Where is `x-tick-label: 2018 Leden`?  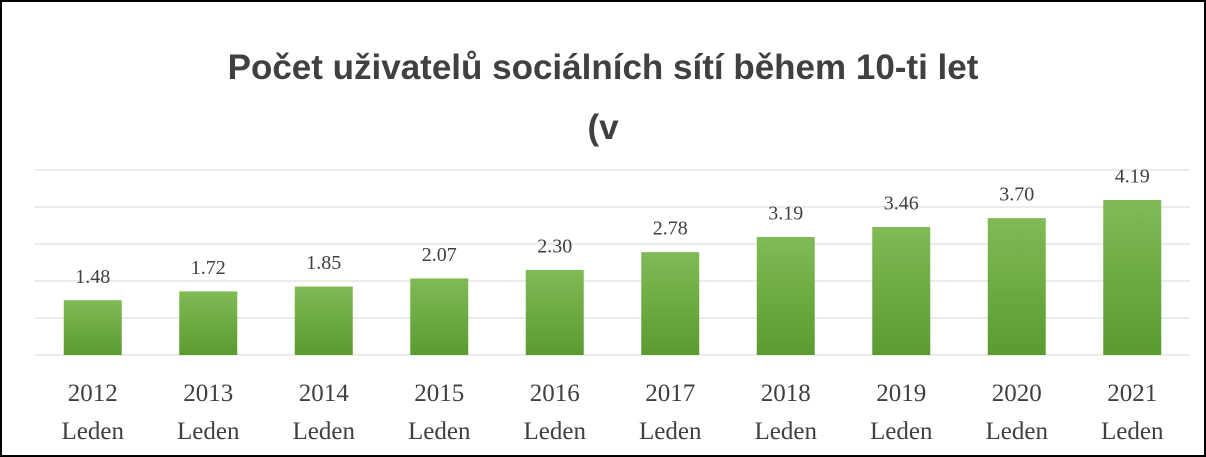 x-tick-label: 2018 Leden is located at coordinates (786, 412).